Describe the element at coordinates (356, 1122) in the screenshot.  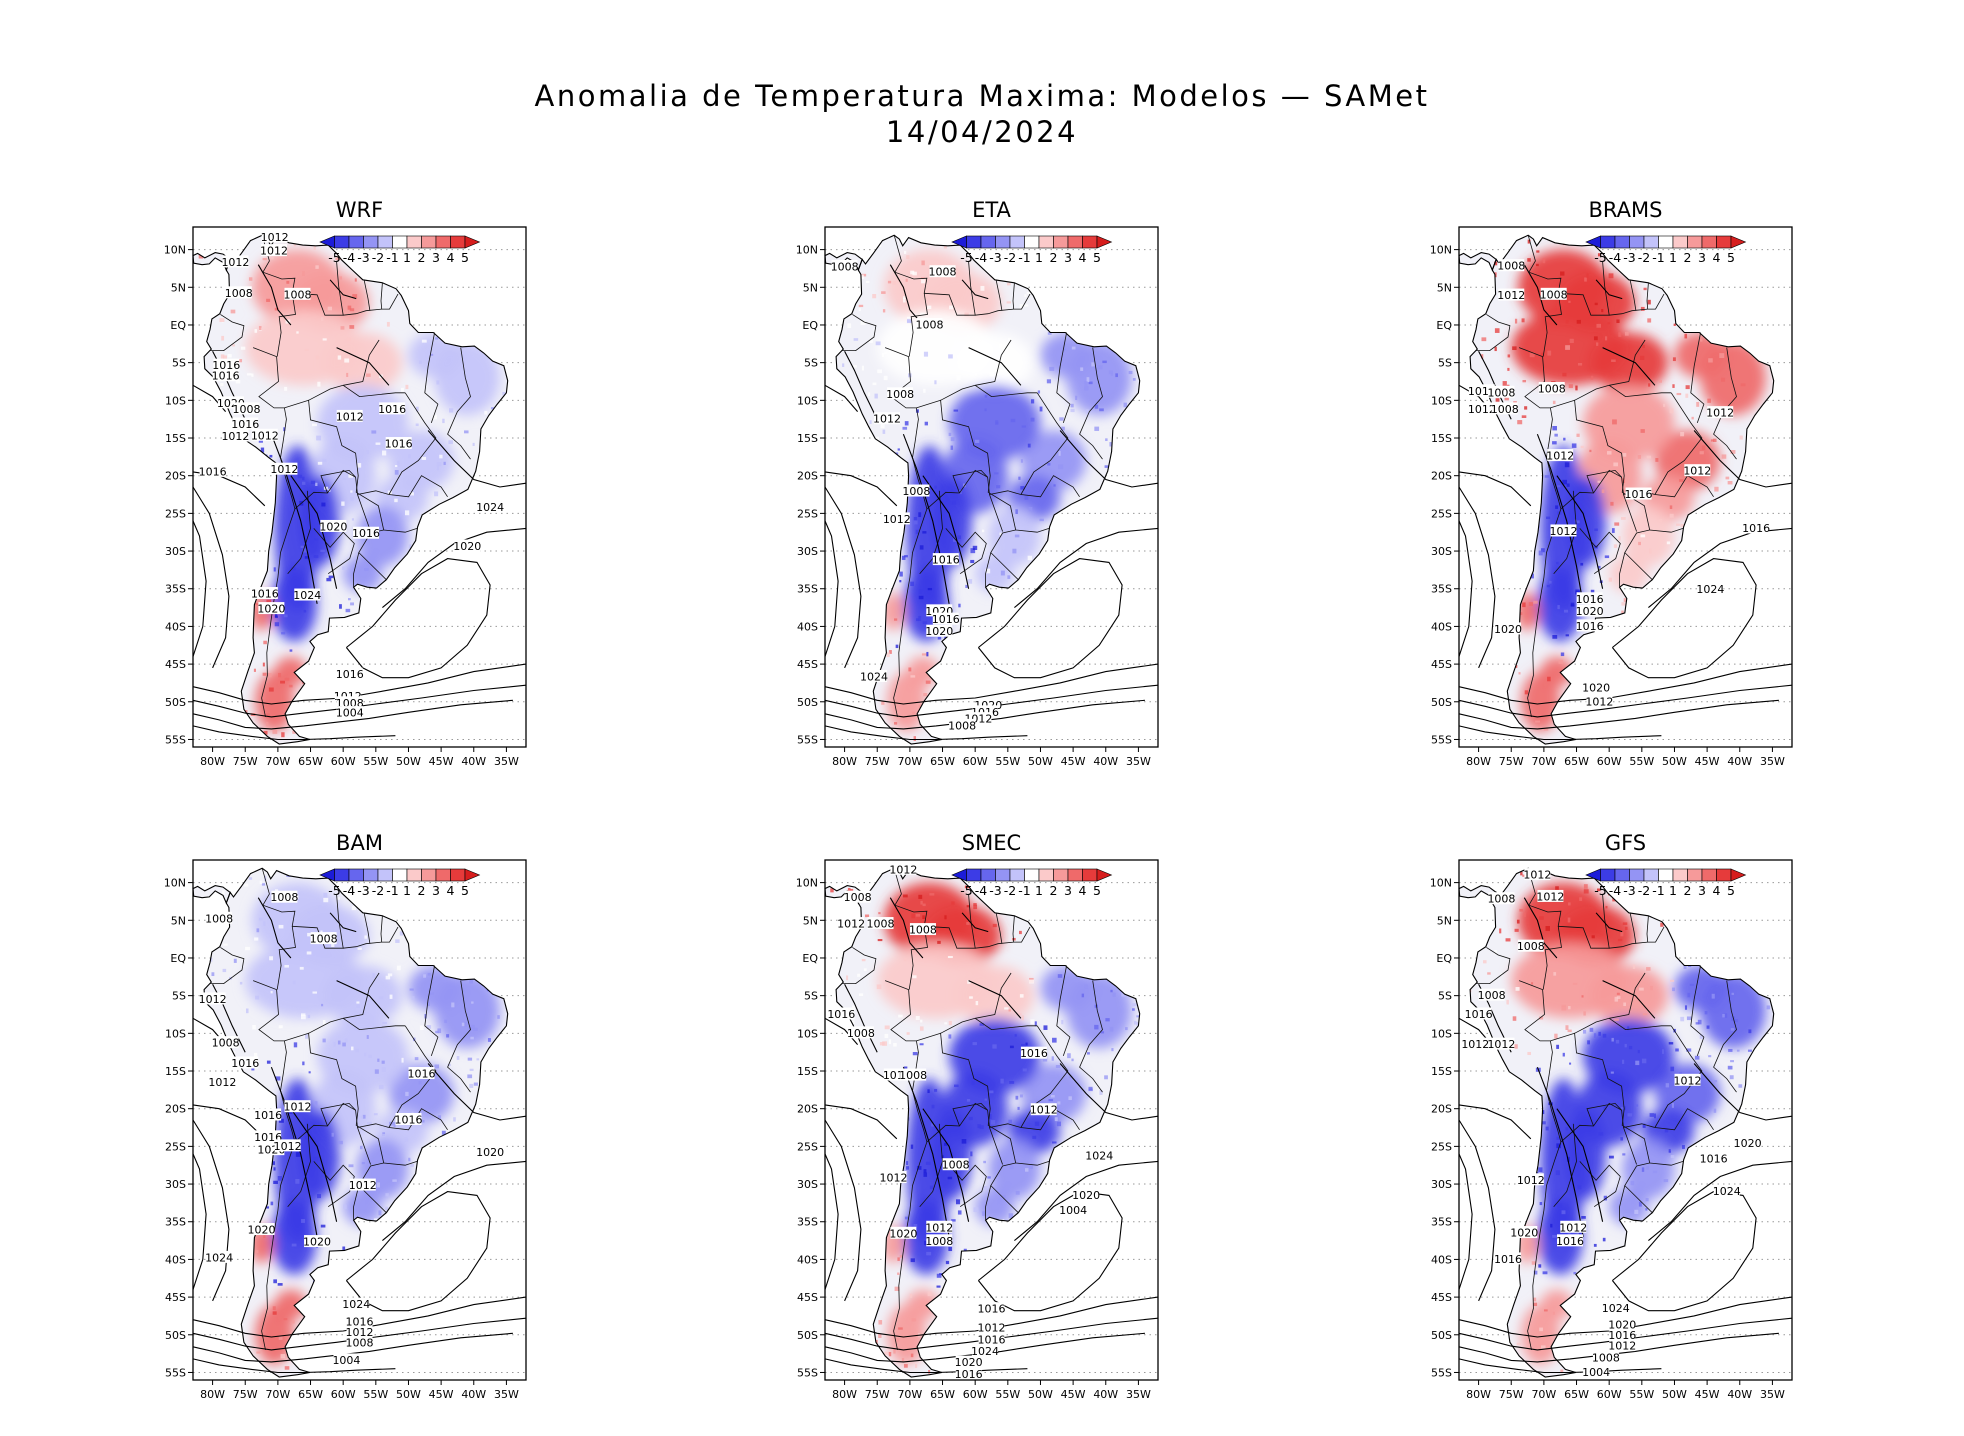
I see `coastline` at that location.